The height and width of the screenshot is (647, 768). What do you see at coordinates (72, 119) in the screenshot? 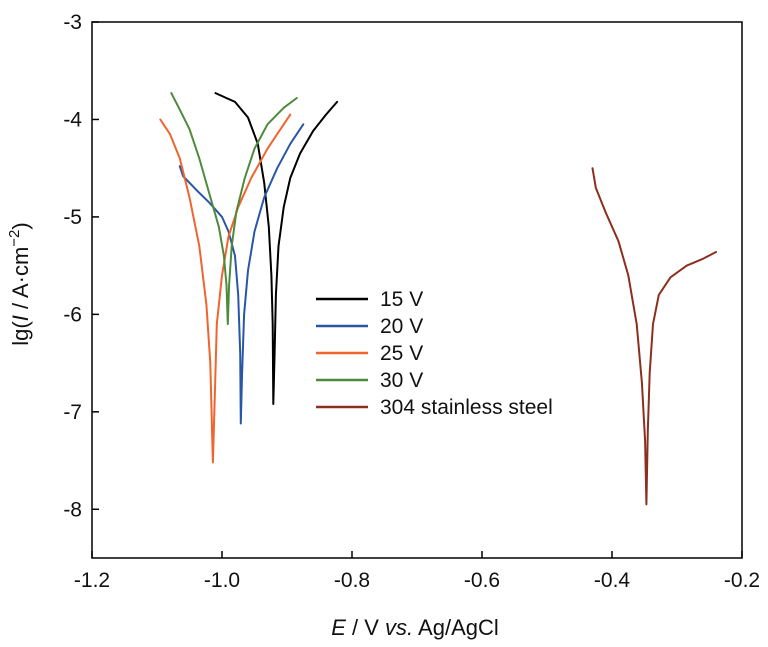
I see `y-tick-label: -4` at bounding box center [72, 119].